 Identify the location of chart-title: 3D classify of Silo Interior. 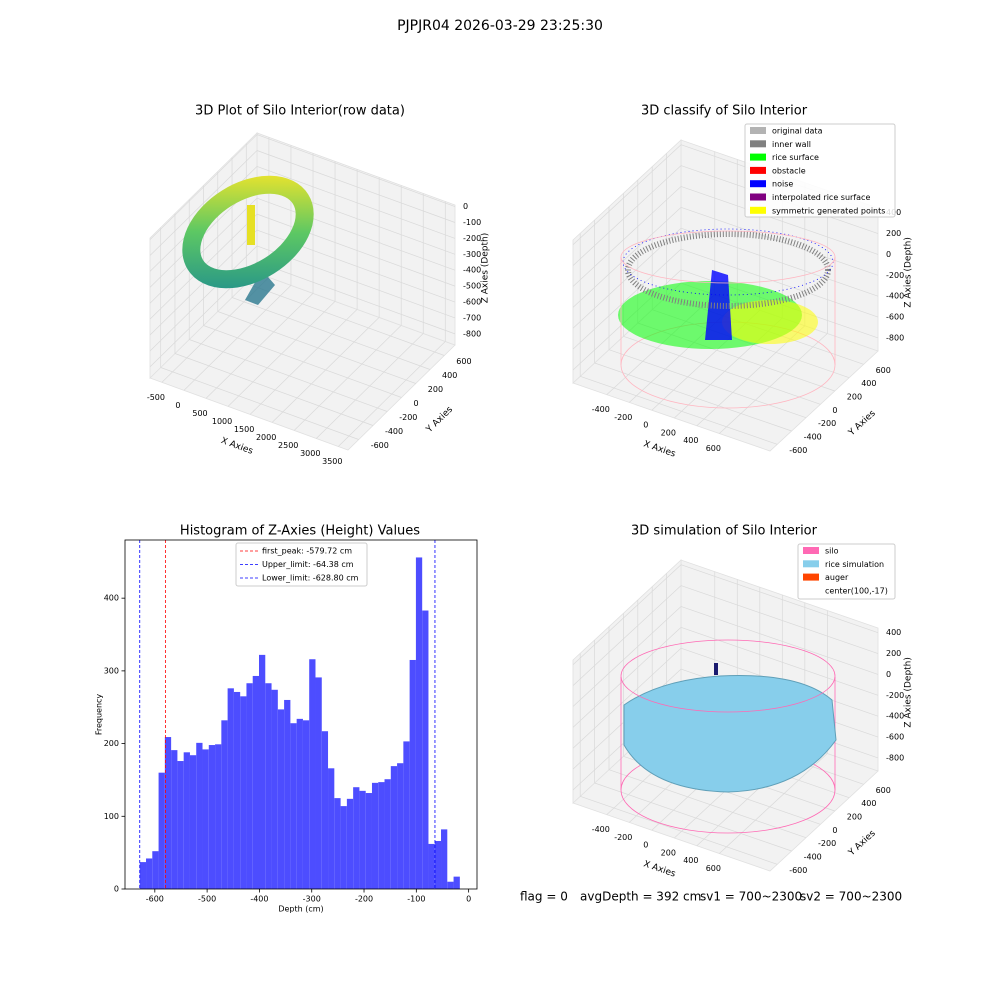
(724, 111).